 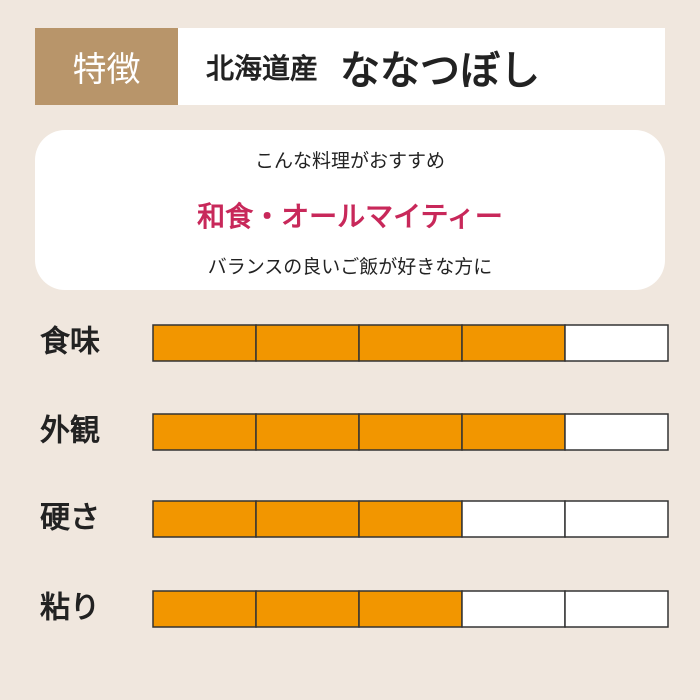 I want to click on tag: 特徴, so click(x=106, y=66).